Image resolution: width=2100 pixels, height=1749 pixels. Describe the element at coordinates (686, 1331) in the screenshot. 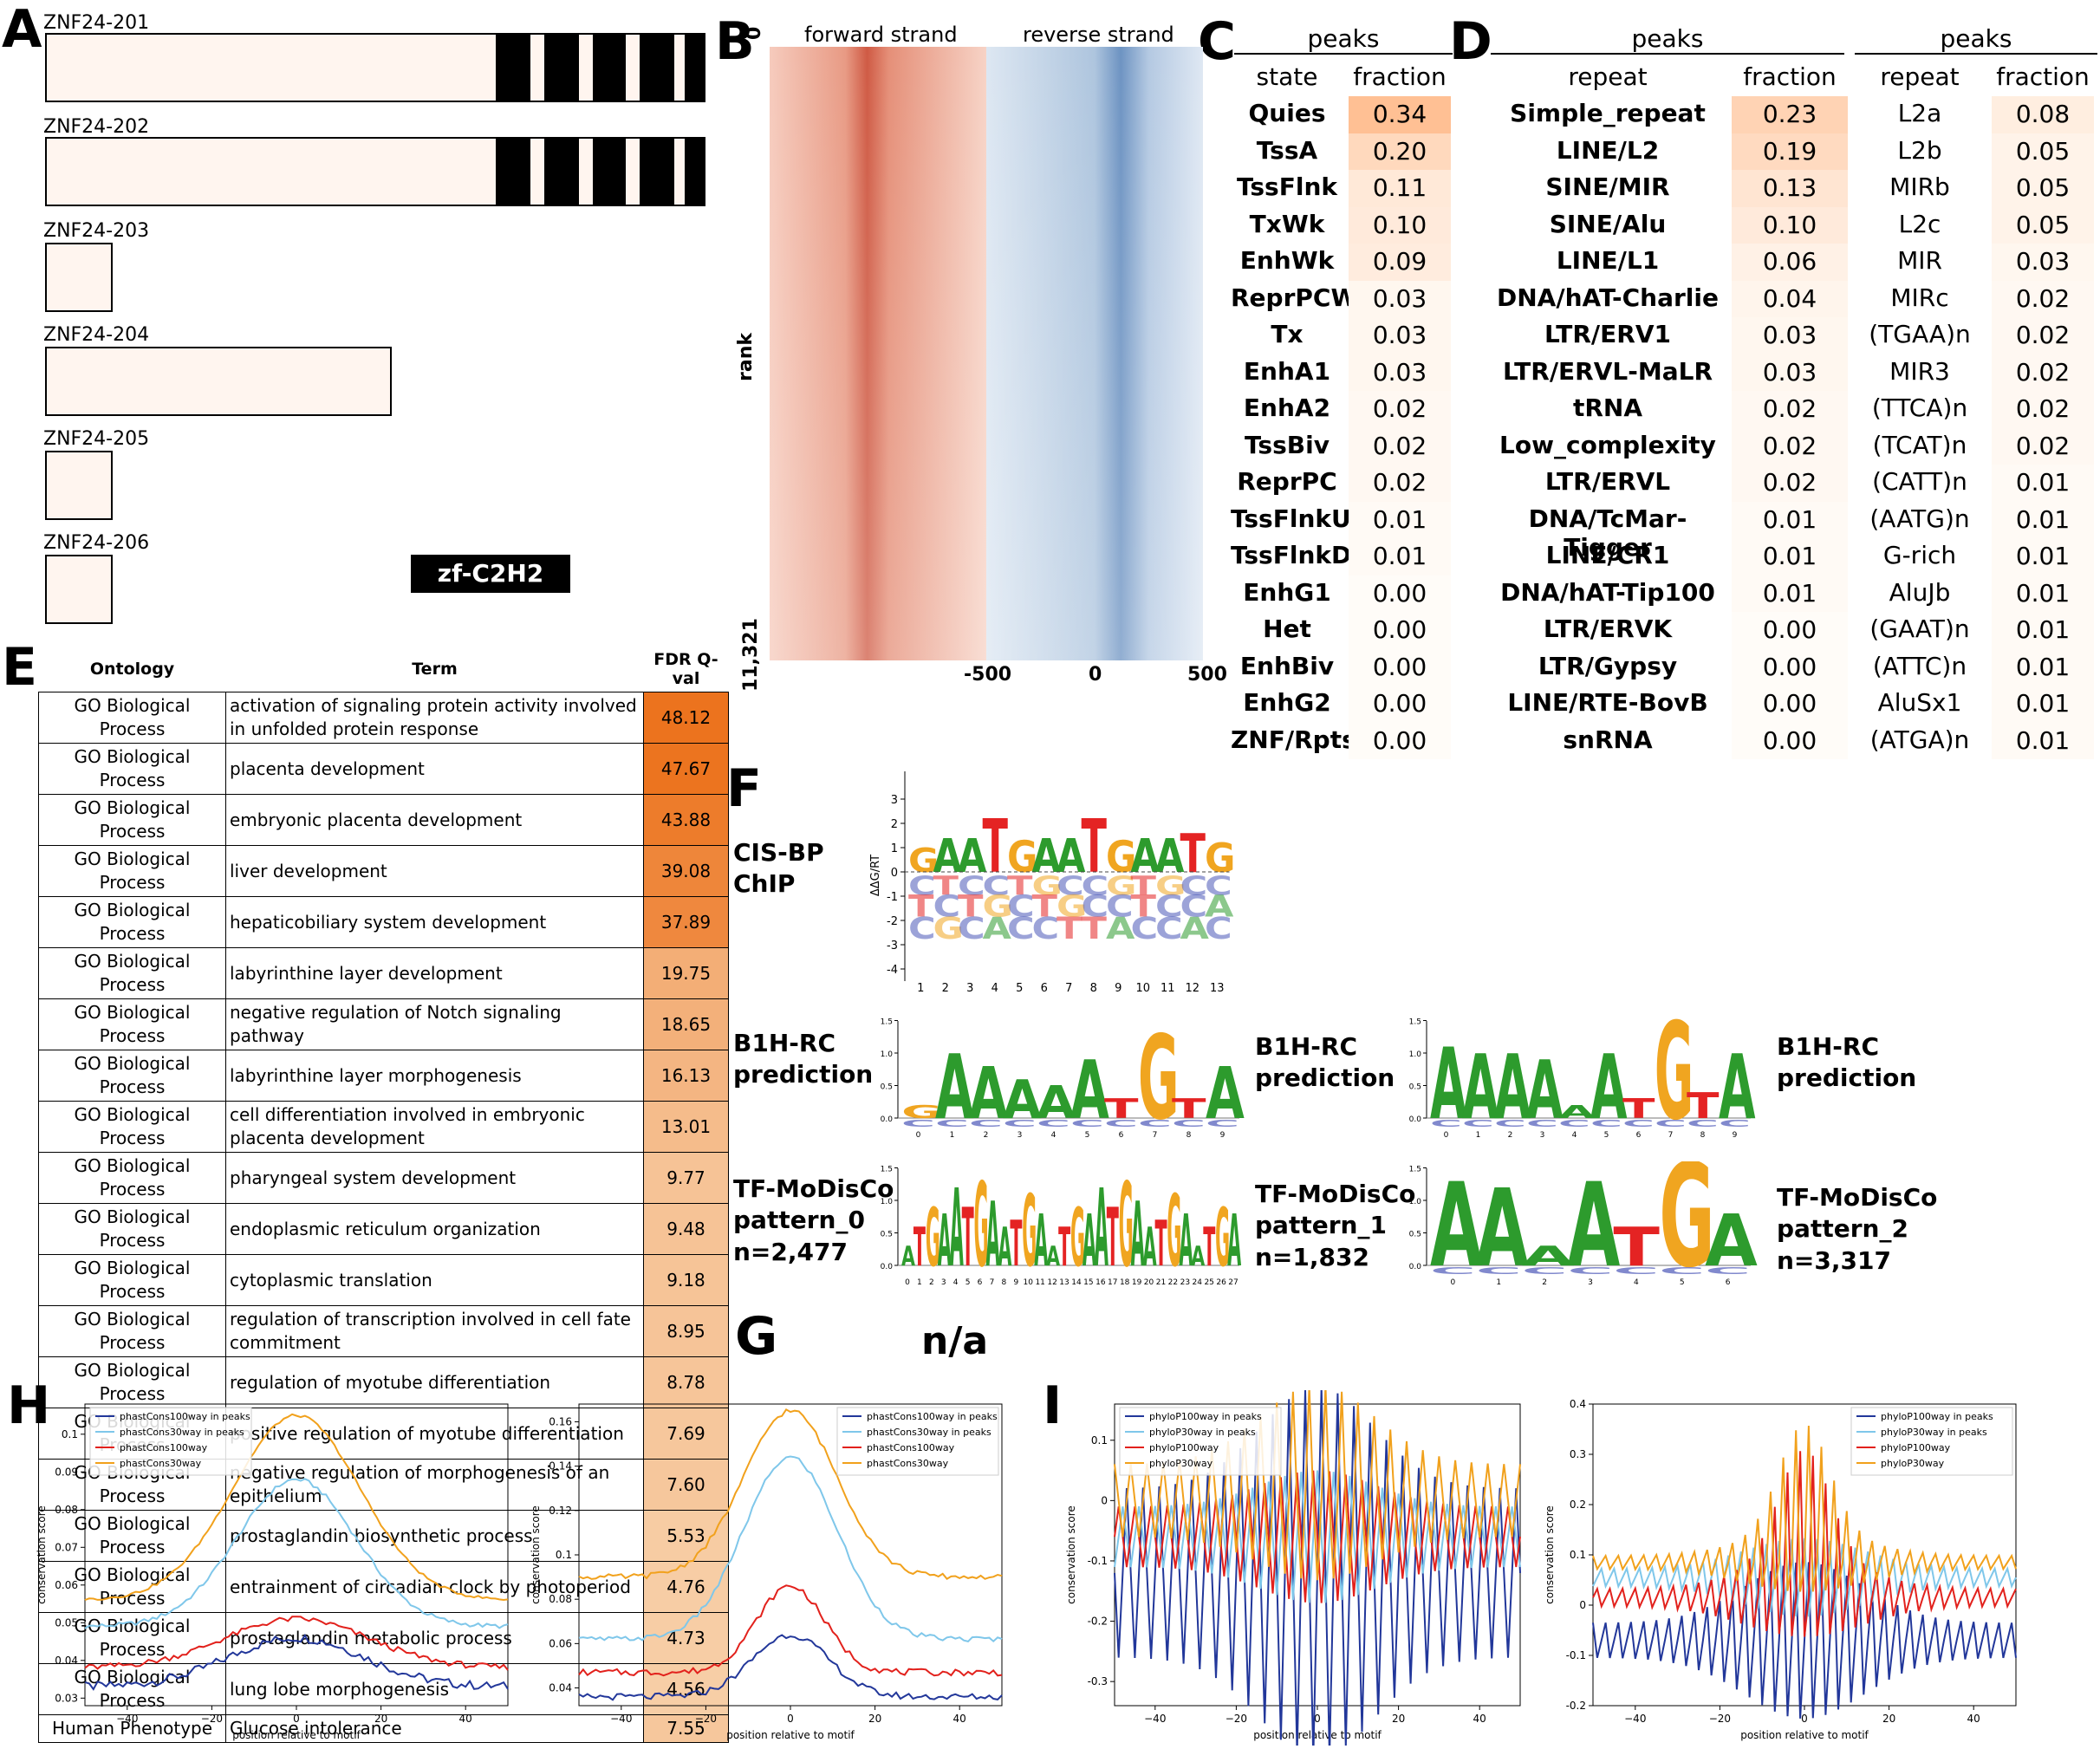

I see `fdr-cell: 8.95` at that location.